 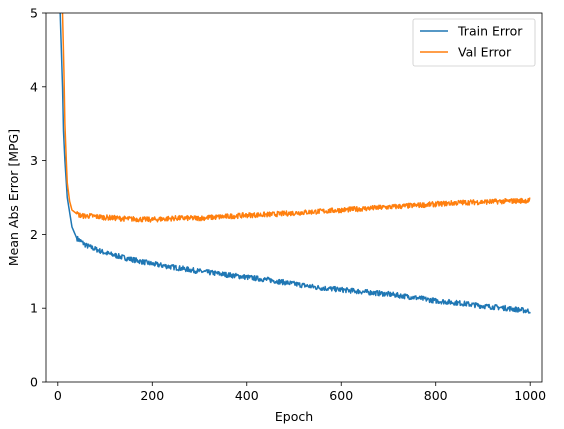 I want to click on y-axis-label: Mean Abs Error [MPG], so click(x=13, y=197).